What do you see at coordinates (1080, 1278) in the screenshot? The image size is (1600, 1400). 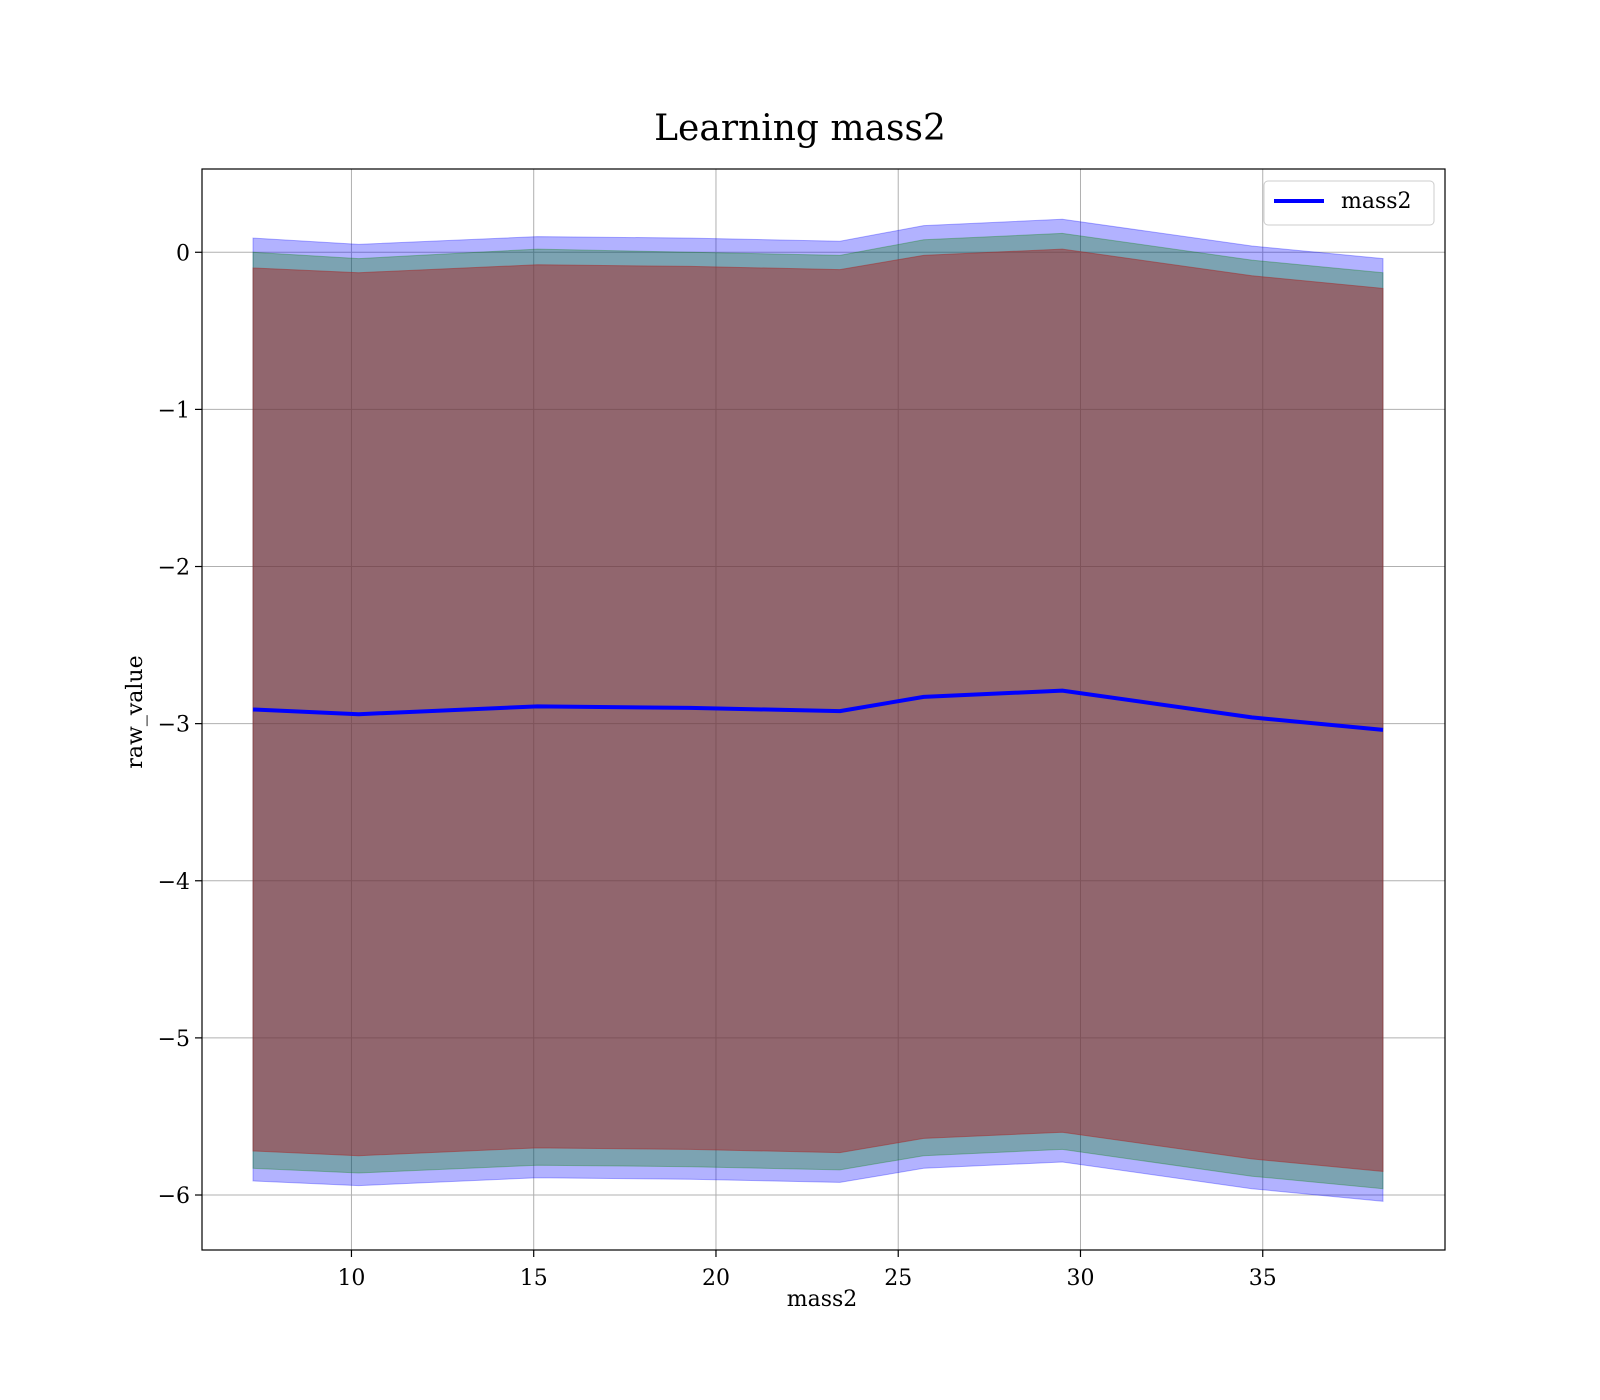 I see `x-tick-label: 30` at bounding box center [1080, 1278].